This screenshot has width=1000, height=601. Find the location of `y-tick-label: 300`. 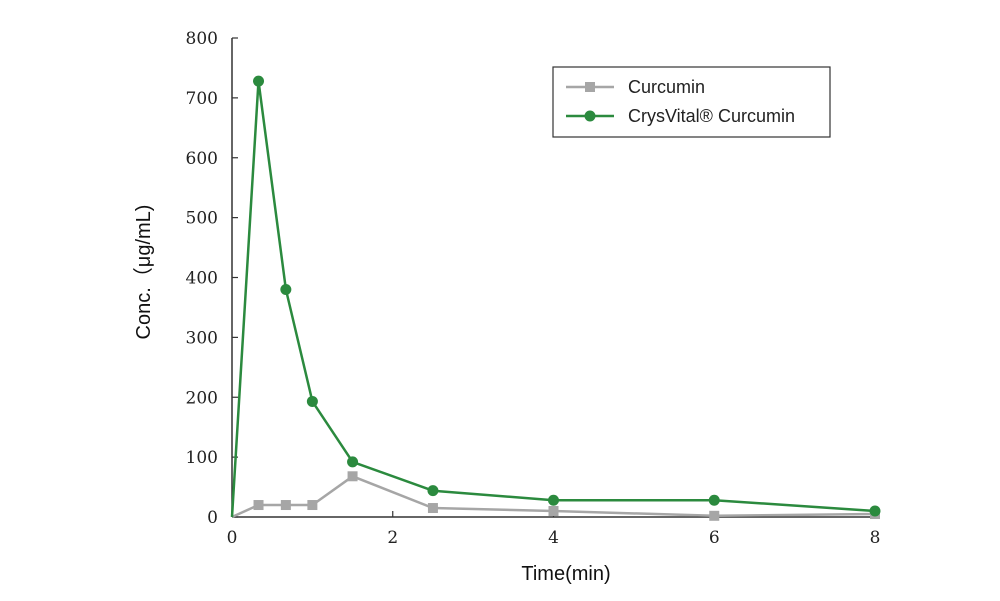

y-tick-label: 300 is located at coordinates (202, 338).